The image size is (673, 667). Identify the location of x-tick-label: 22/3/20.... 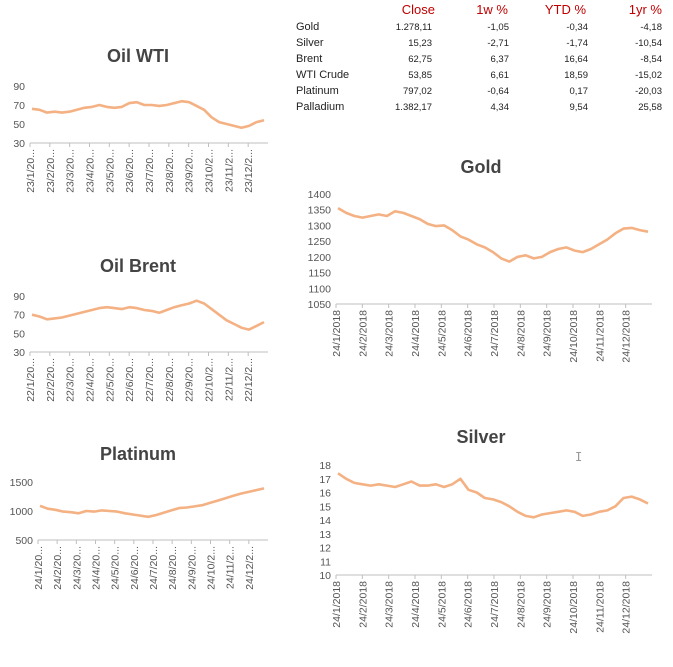
(71, 380).